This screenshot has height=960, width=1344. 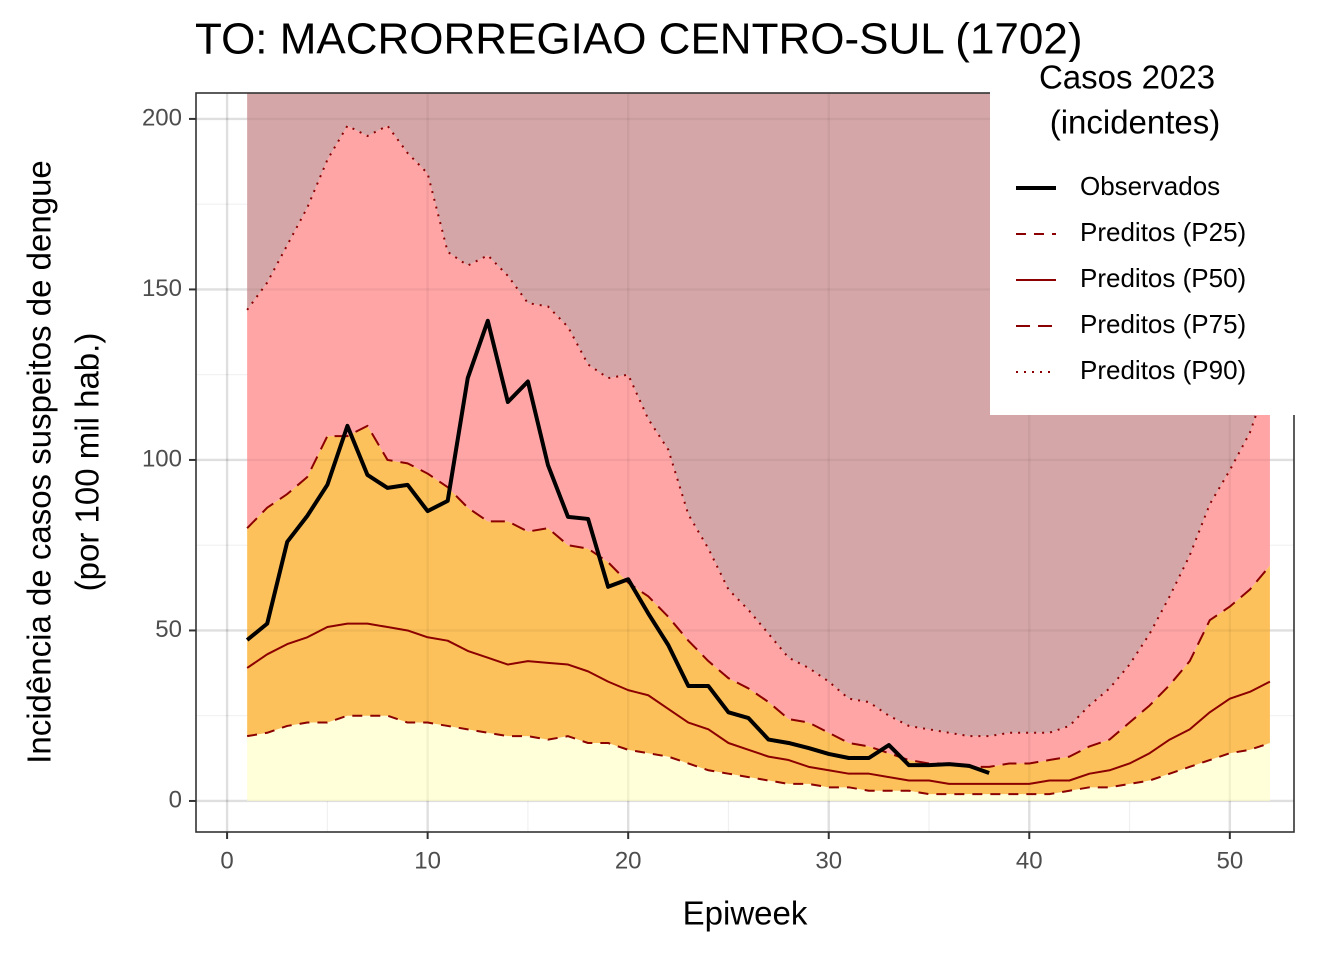 I want to click on y-tick-label: 0, so click(x=175, y=799).